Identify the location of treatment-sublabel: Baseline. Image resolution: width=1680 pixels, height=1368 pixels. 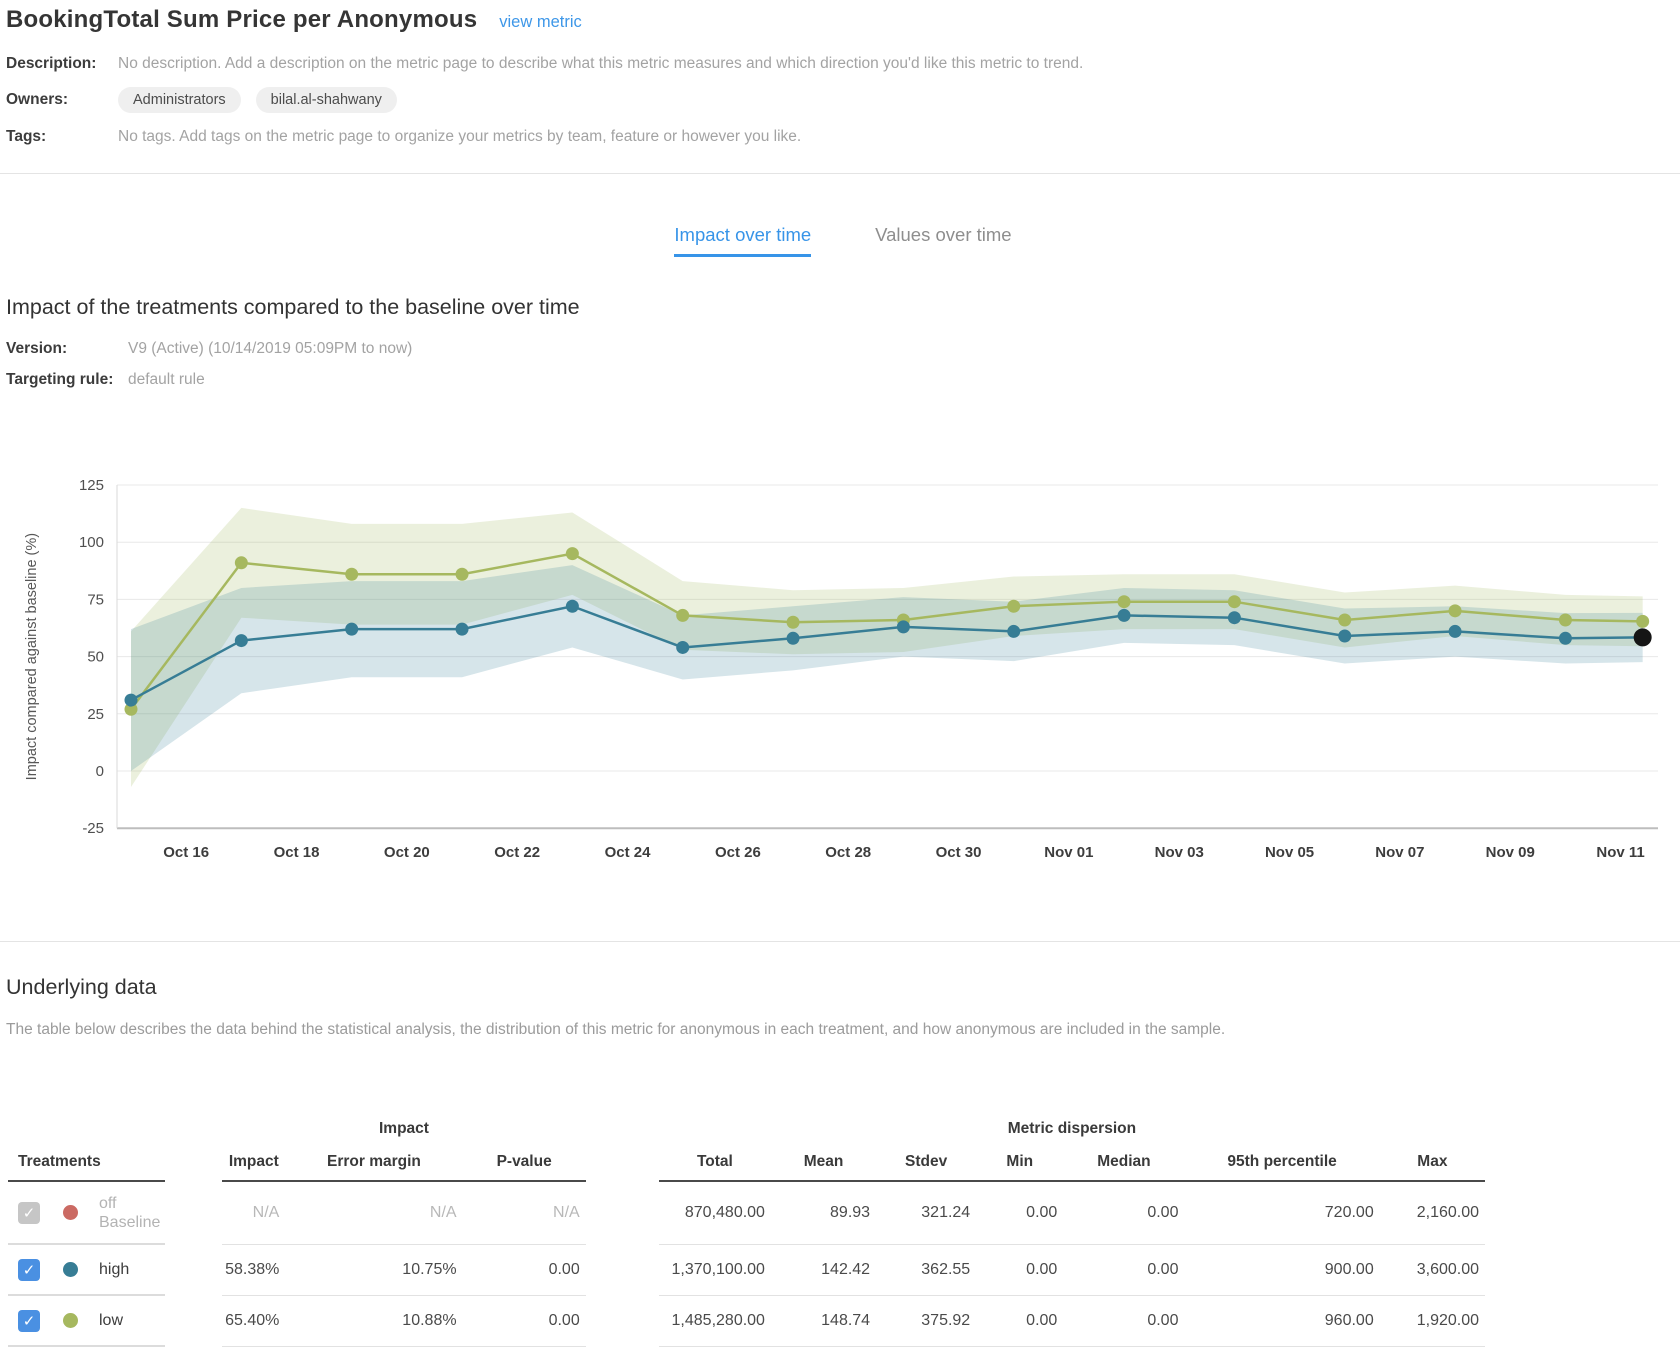
(130, 1222).